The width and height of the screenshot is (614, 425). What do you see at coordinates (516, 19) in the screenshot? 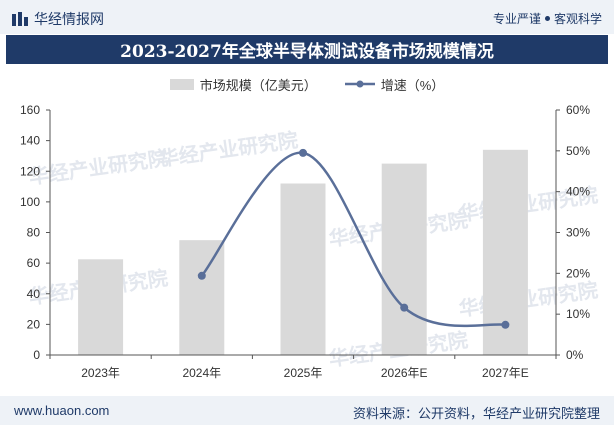
I see `tagline-left: 专业严谨` at bounding box center [516, 19].